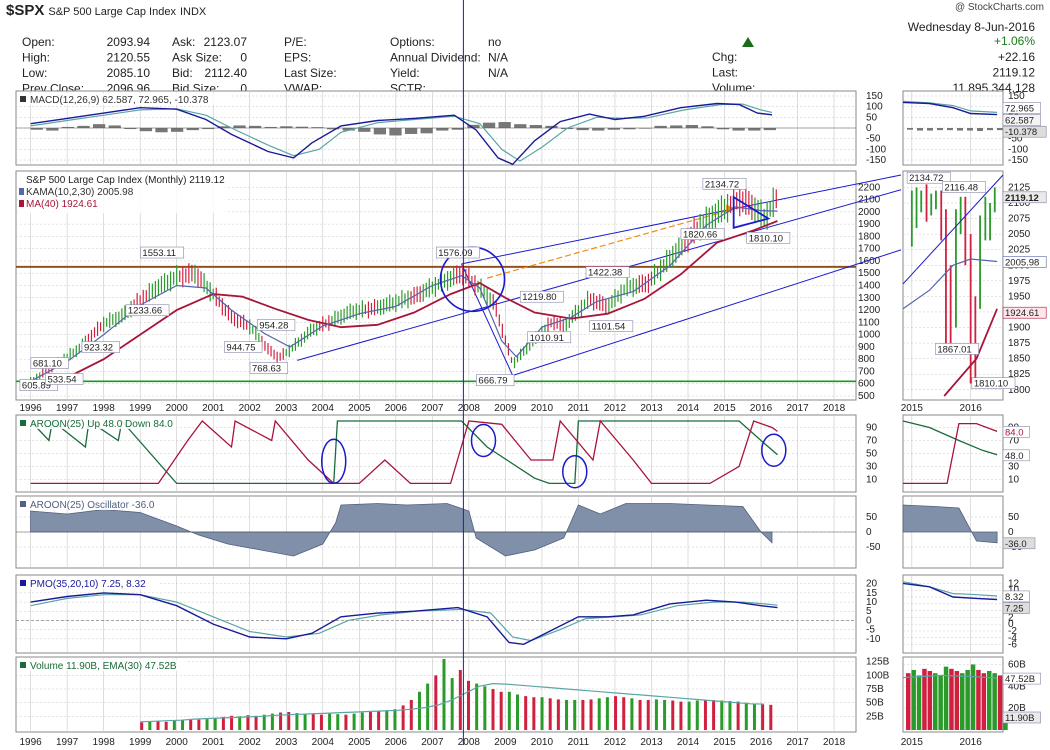  What do you see at coordinates (869, 212) in the screenshot?
I see `price-tick: 2000` at bounding box center [869, 212].